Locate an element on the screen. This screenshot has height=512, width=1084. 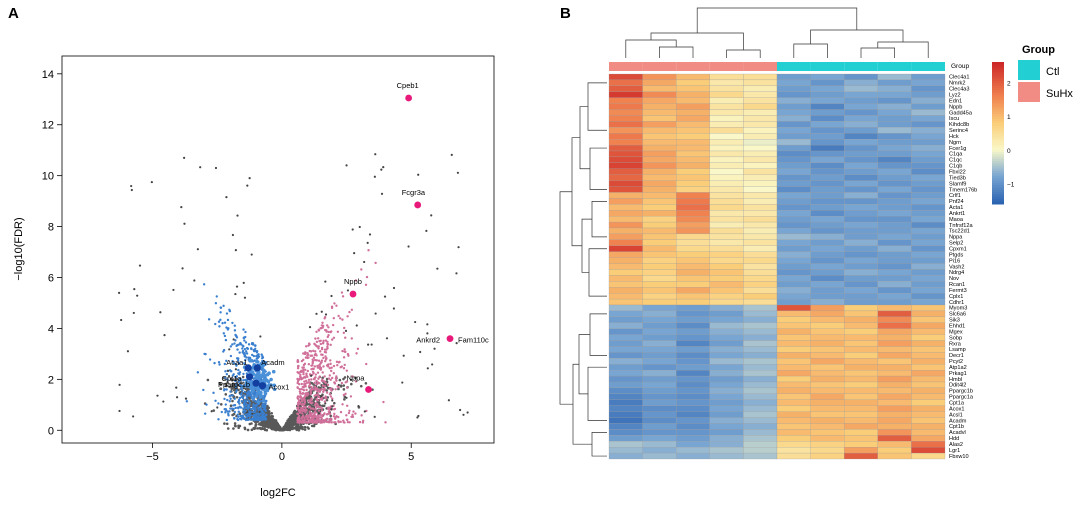
row-label: Atp1a2 is located at coordinates (958, 368).